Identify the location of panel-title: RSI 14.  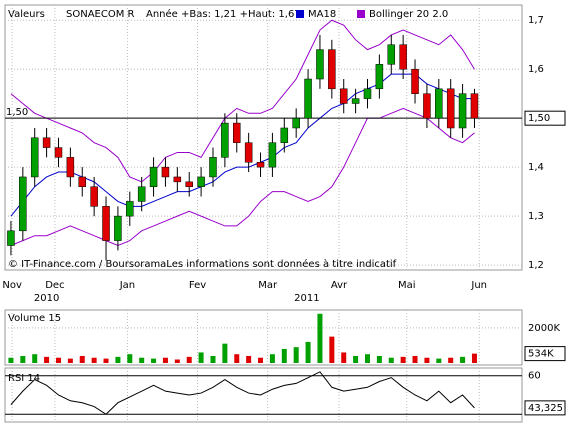
(24, 378).